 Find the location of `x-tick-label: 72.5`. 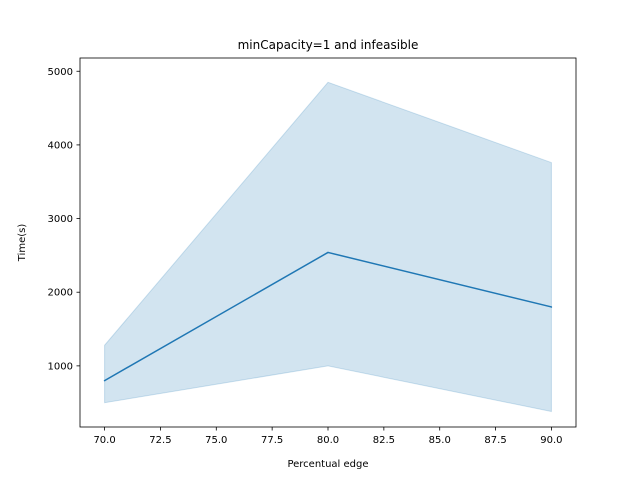

x-tick-label: 72.5 is located at coordinates (160, 440).